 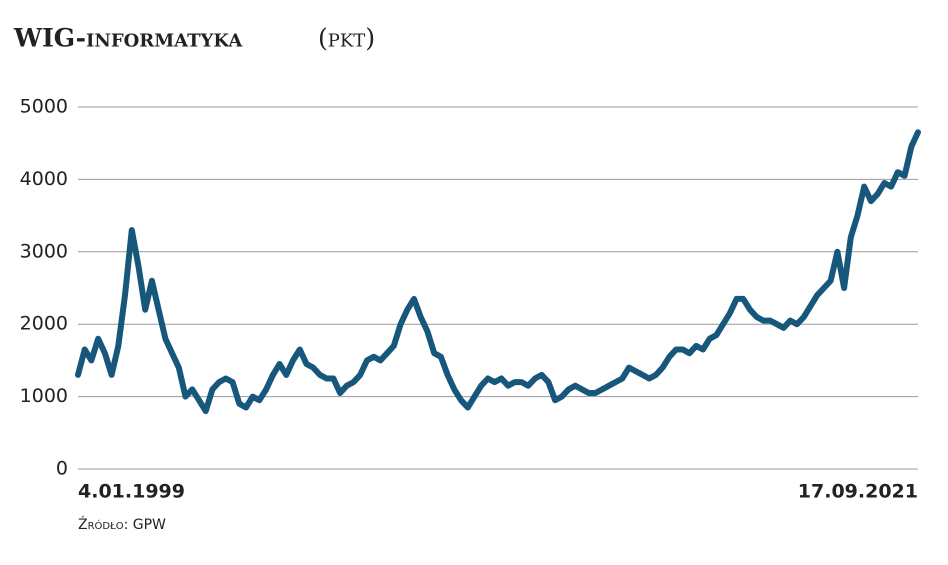 What do you see at coordinates (62, 469) in the screenshot?
I see `y-tick-label: 0` at bounding box center [62, 469].